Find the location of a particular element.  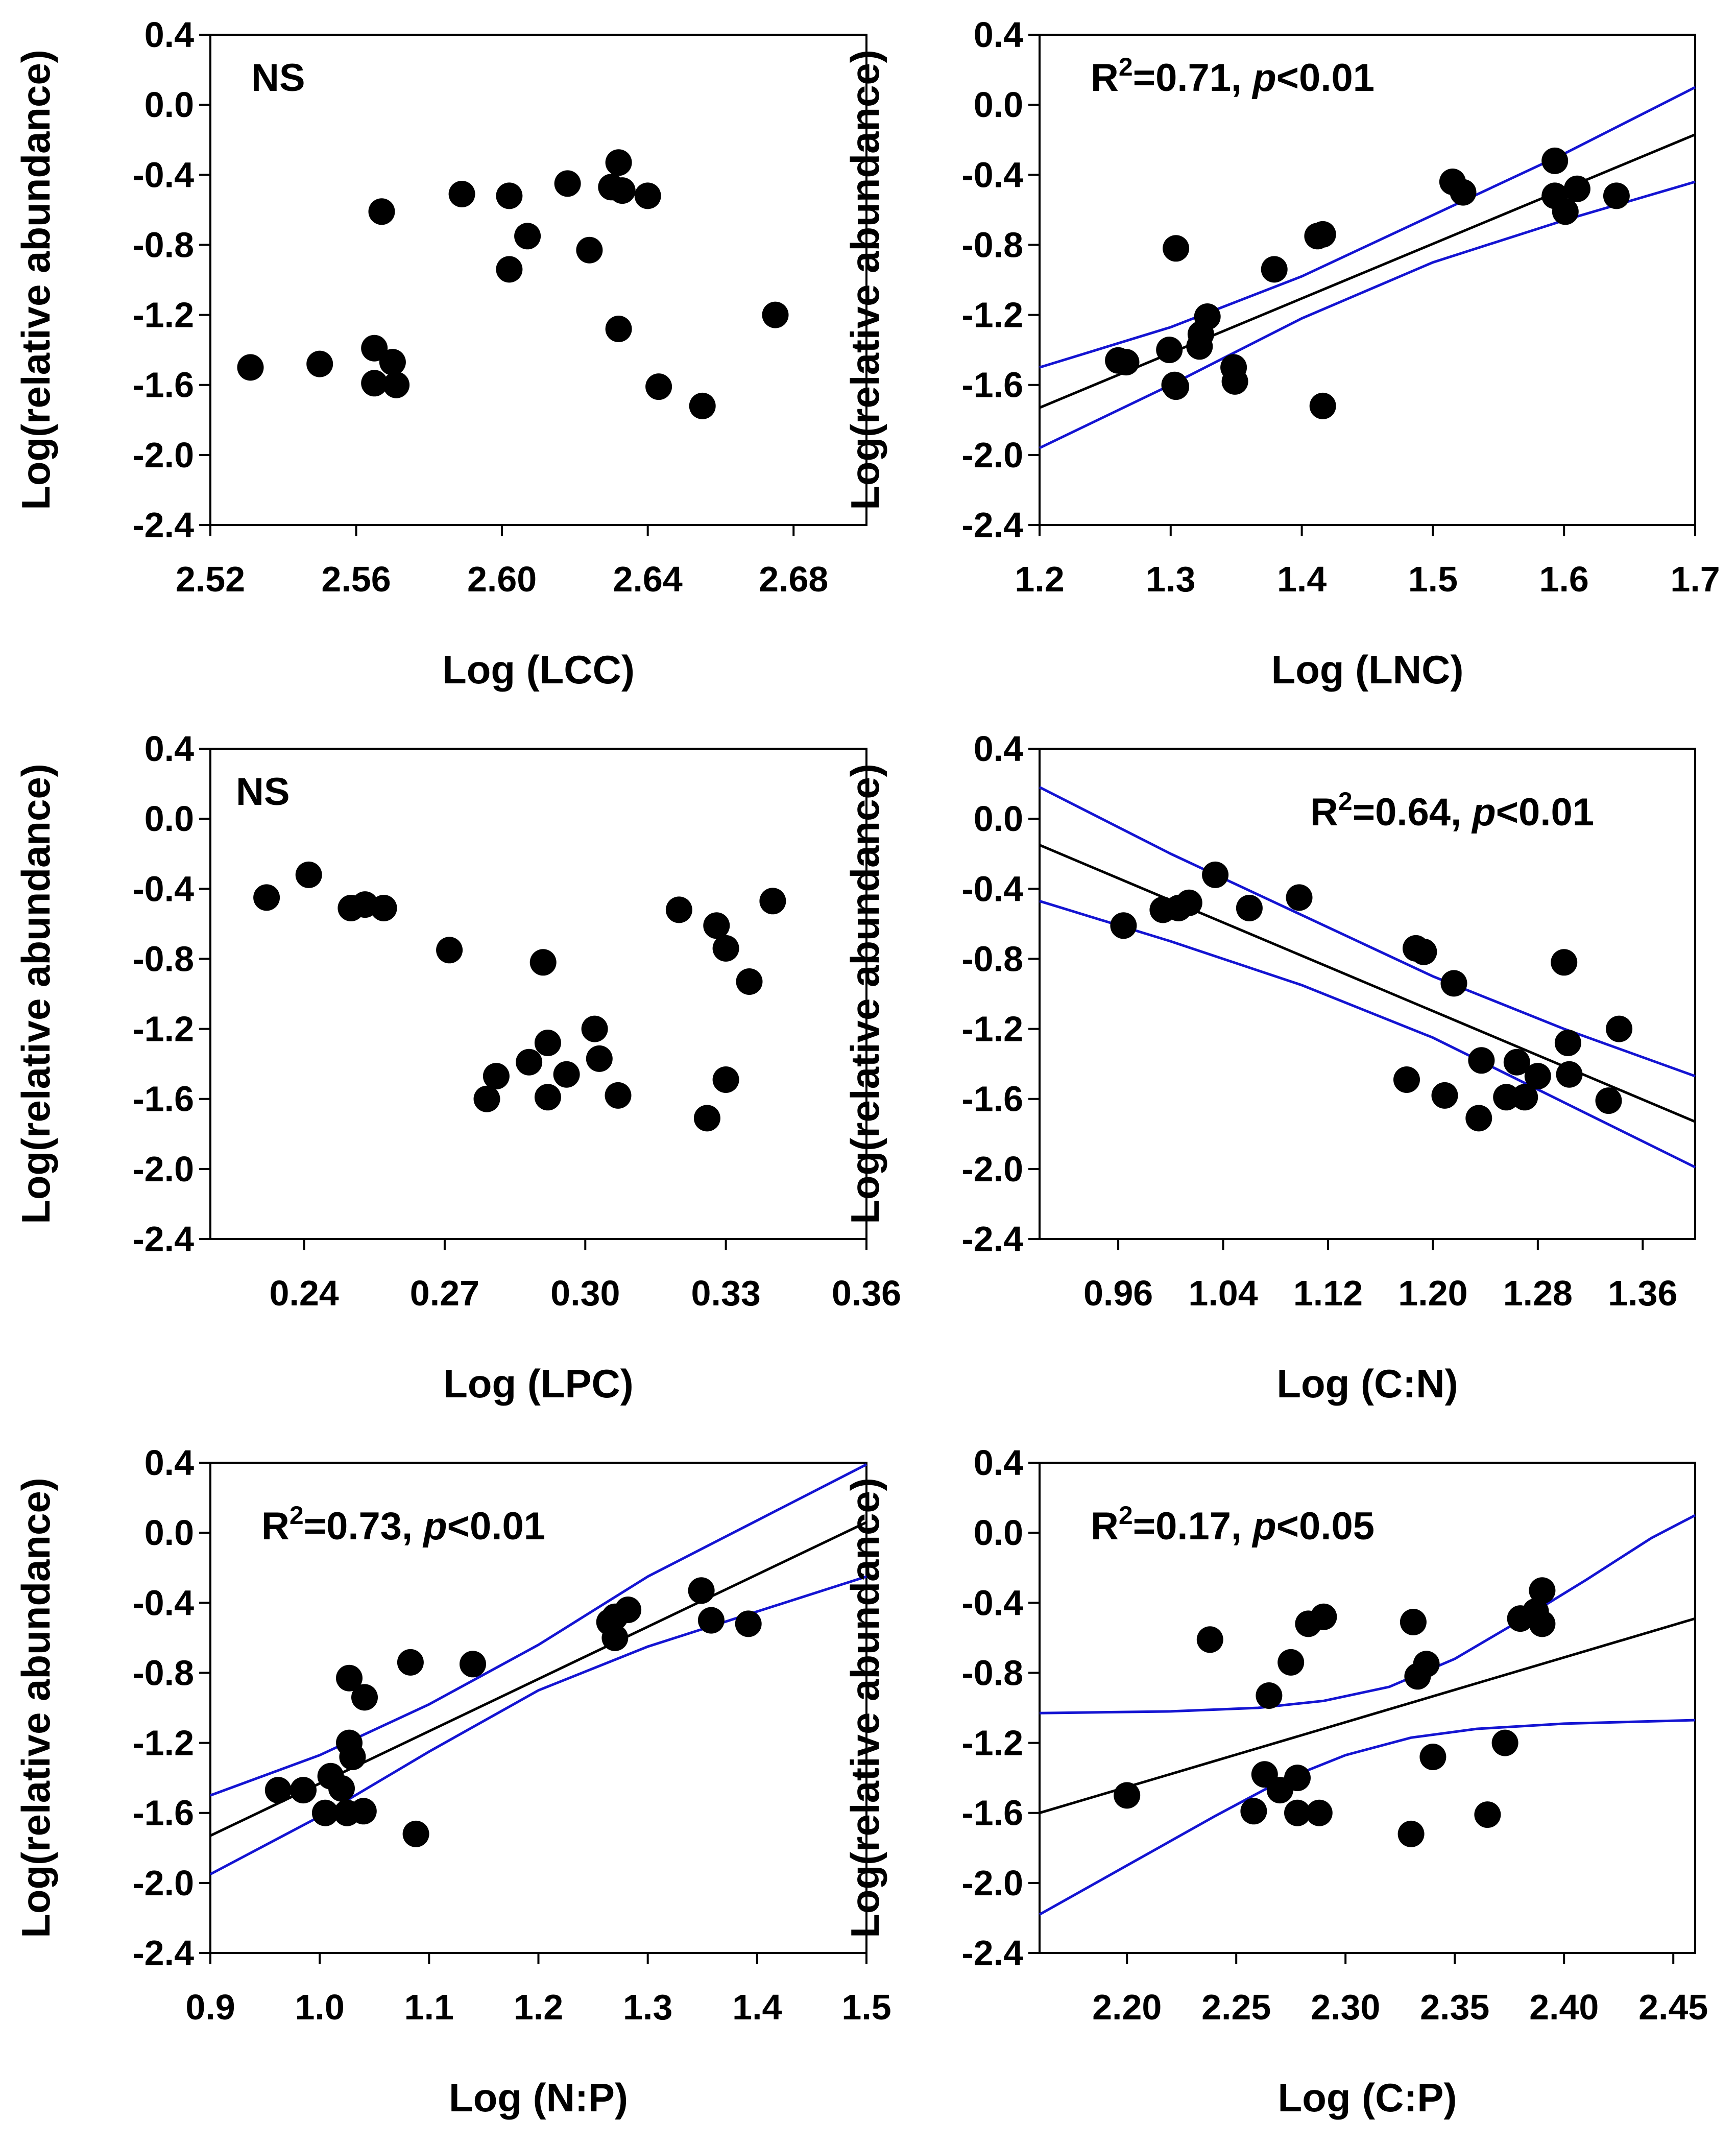

x-tick-label: 0.24 is located at coordinates (304, 1293).